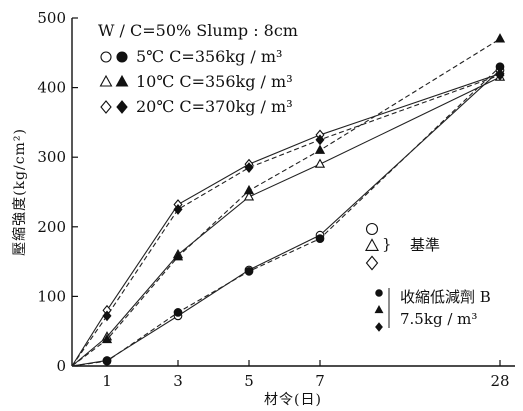  I want to click on annotation-bracket-open: }, so click(387, 244).